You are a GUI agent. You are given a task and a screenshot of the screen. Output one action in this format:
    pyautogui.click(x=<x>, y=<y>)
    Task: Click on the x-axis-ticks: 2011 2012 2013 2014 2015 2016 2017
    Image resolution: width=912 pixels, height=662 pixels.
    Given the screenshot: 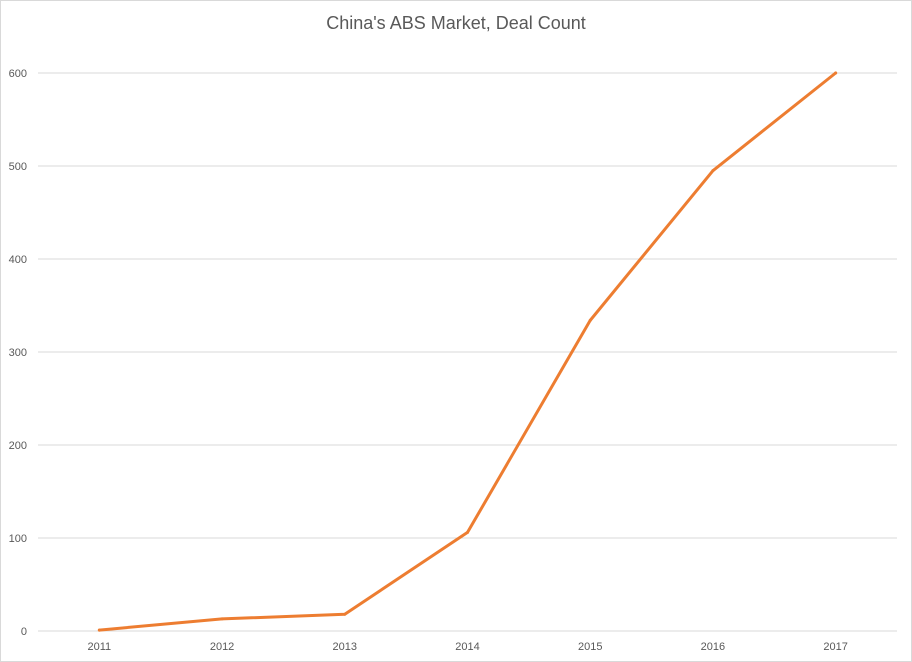 What is the action you would take?
    pyautogui.click(x=468, y=647)
    